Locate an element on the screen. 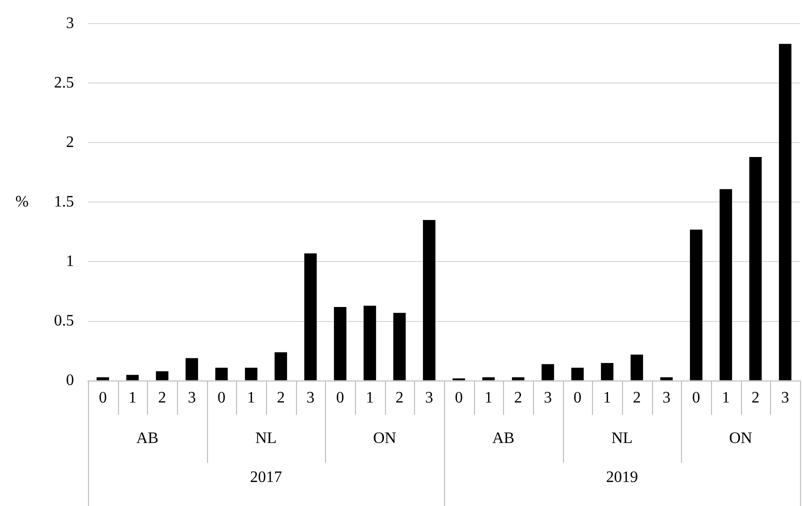  text: 2017 is located at coordinates (266, 477).